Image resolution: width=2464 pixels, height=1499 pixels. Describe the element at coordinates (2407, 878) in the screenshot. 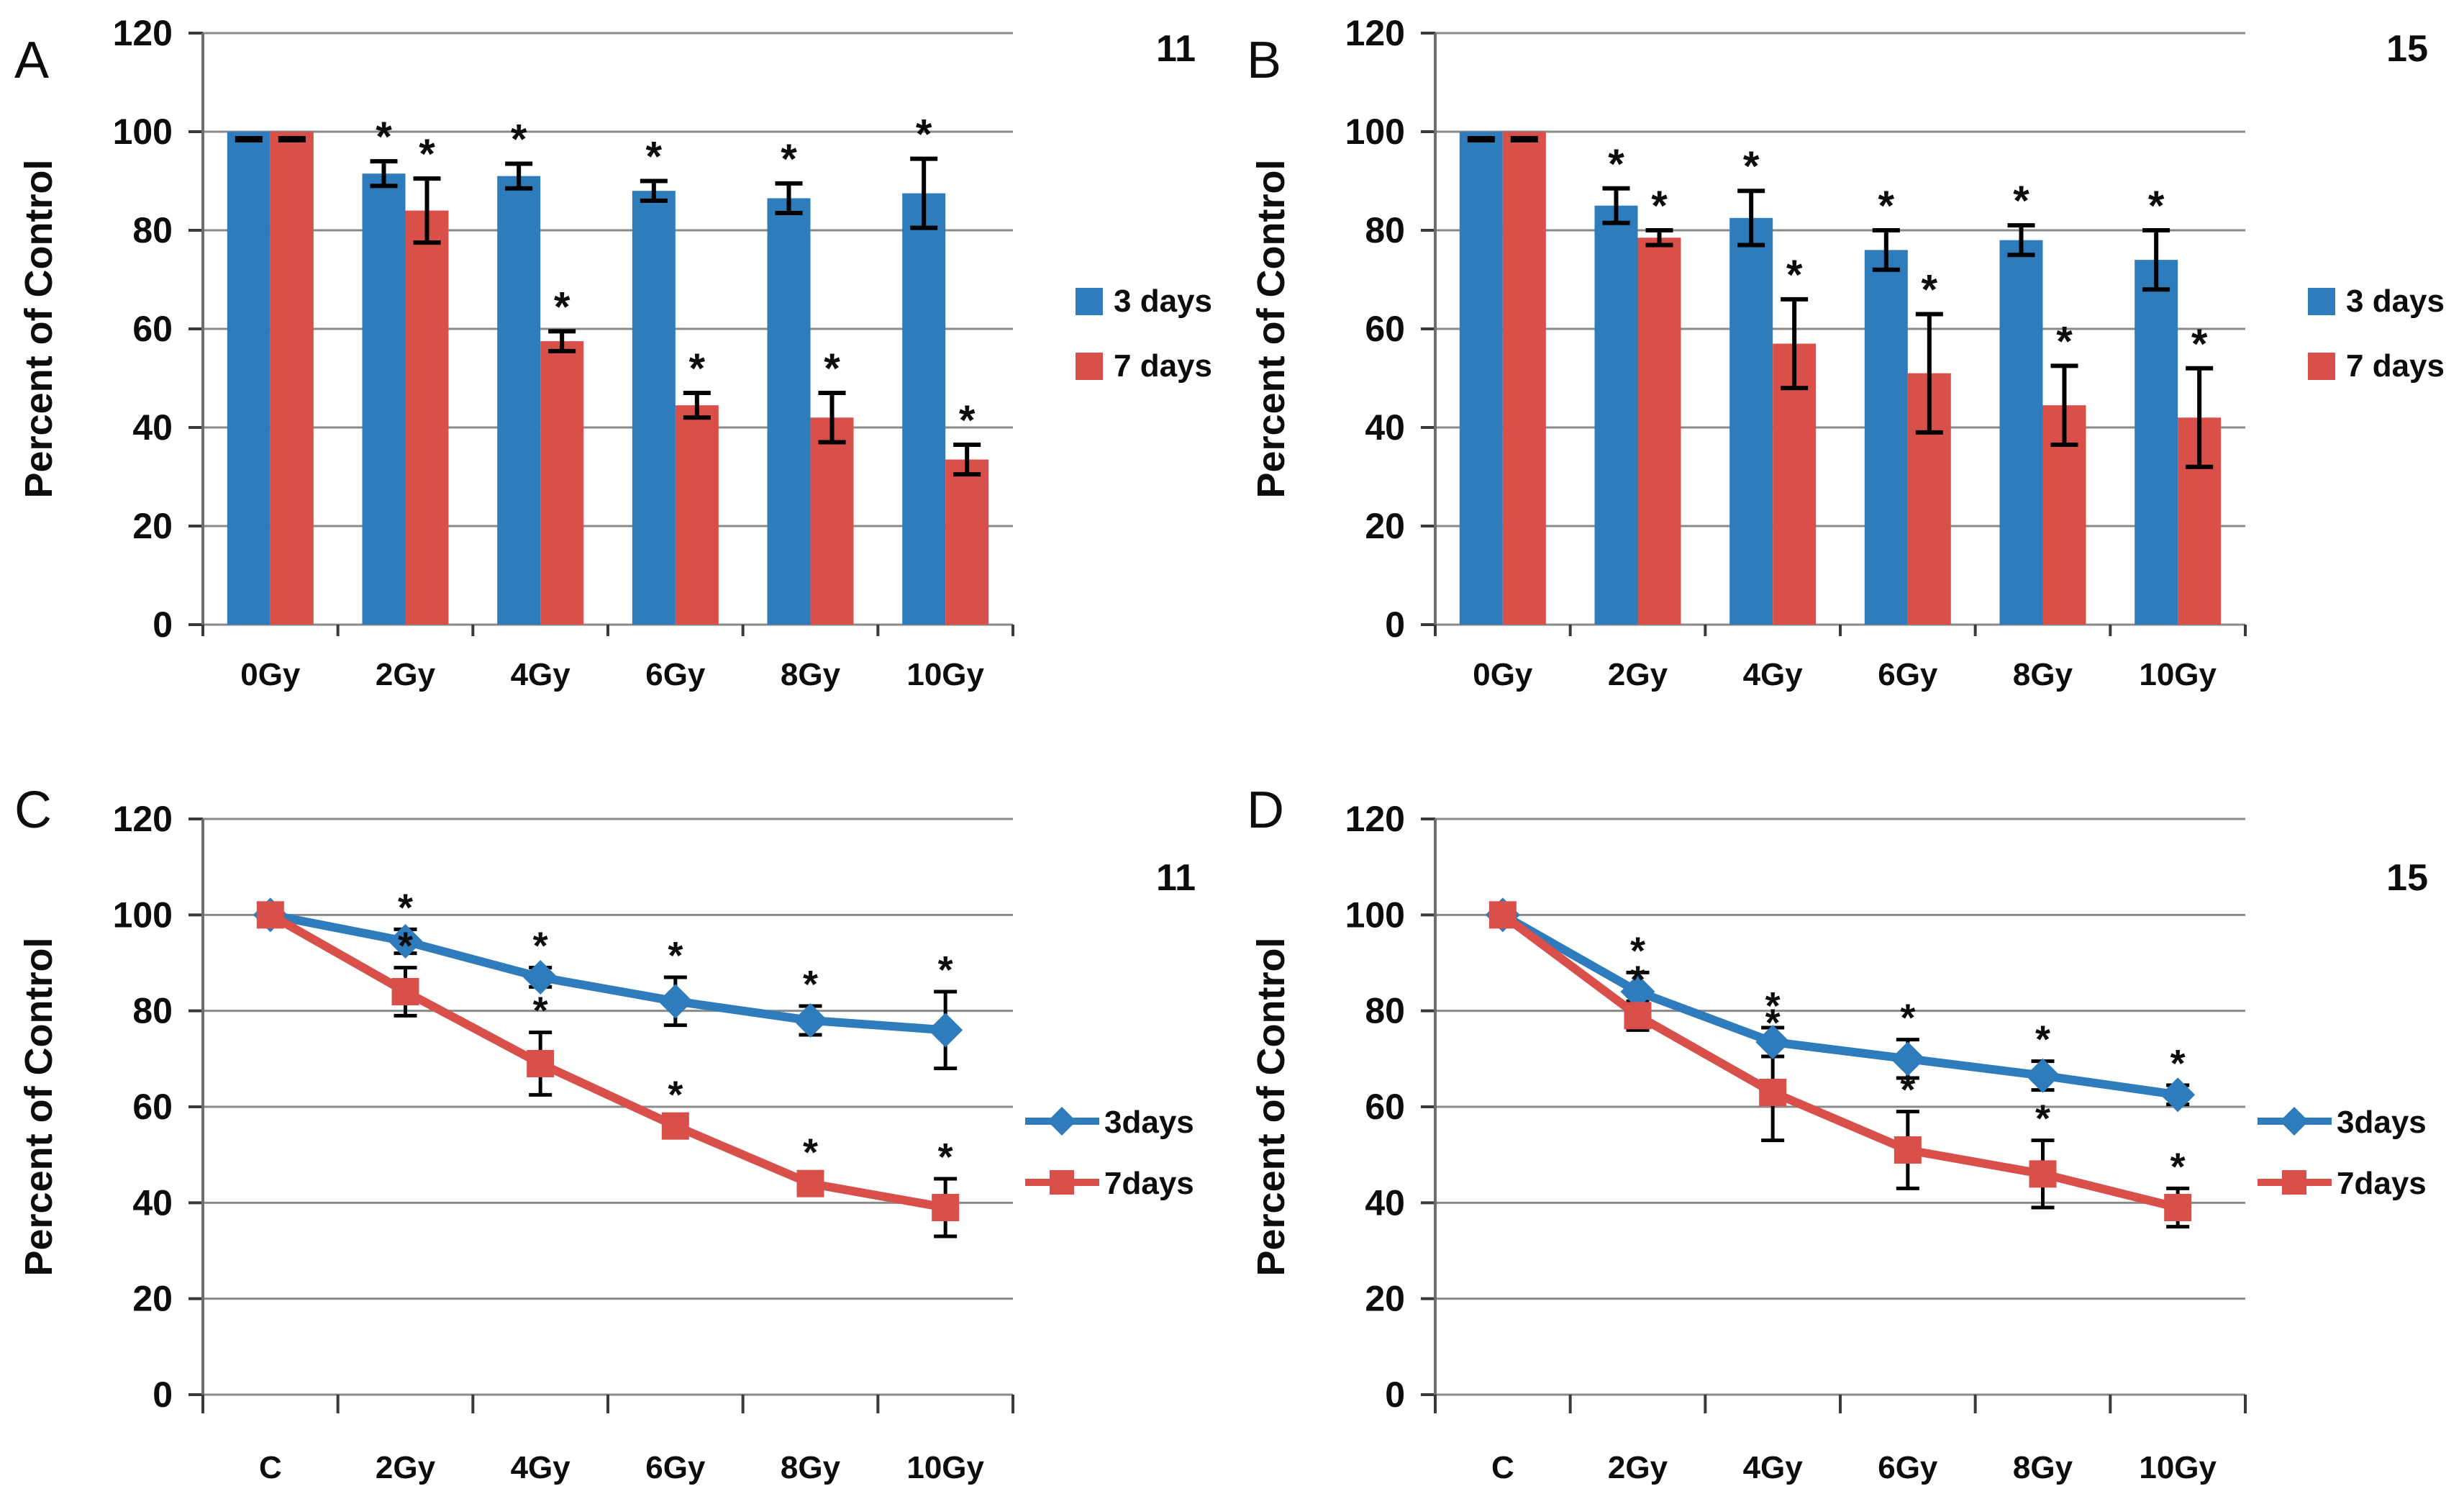

I see `panel-number-label: 15` at that location.